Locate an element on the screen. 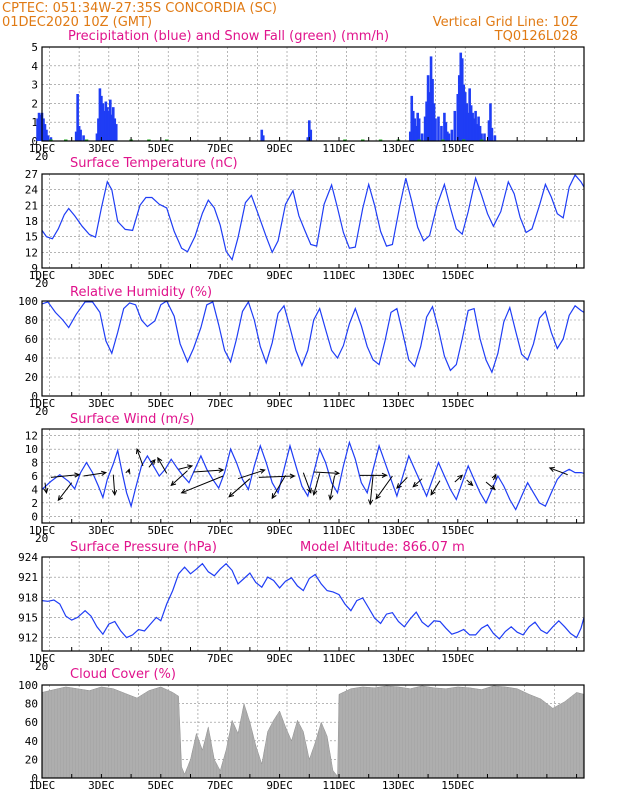 This screenshot has width=618, height=800. y-tick-label: 10 is located at coordinates (31, 449).